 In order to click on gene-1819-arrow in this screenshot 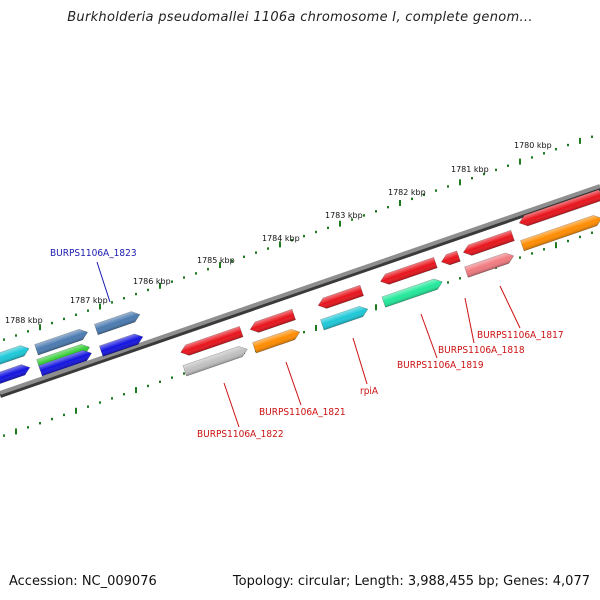, I will do `click(340, 297)`.